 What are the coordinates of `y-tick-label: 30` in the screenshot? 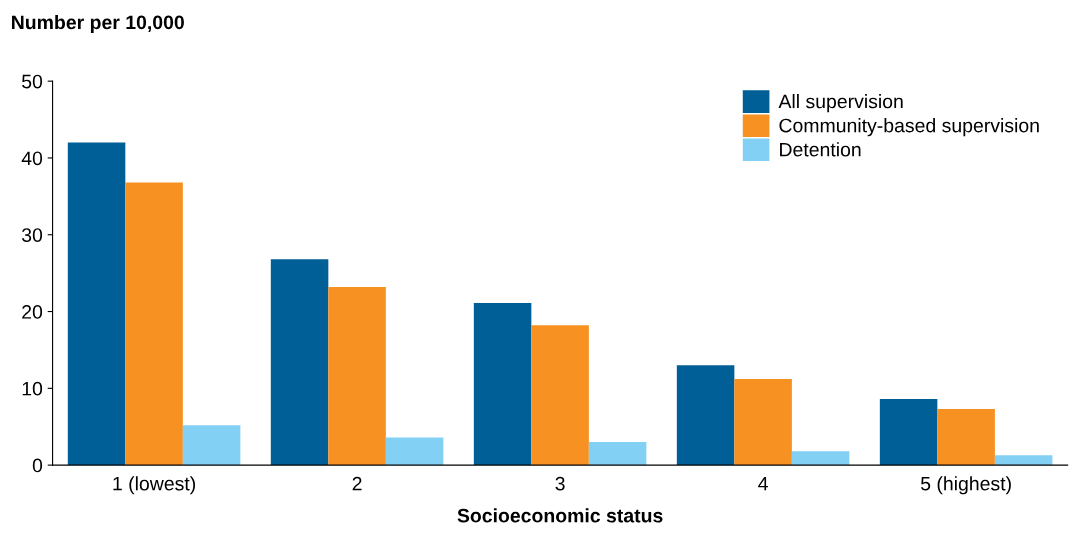 It's located at (32, 235).